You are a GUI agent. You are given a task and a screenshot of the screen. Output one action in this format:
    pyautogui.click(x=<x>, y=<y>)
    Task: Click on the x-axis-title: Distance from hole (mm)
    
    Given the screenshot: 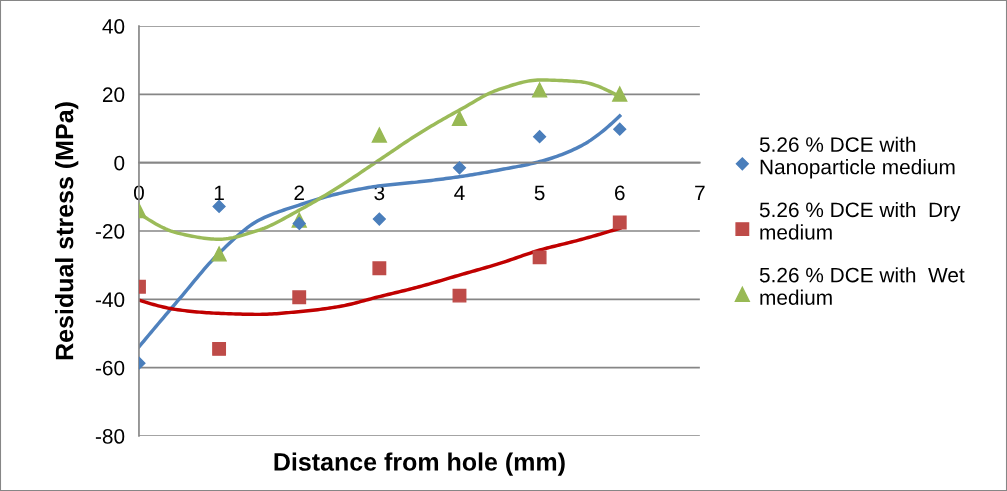 What is the action you would take?
    pyautogui.click(x=419, y=464)
    